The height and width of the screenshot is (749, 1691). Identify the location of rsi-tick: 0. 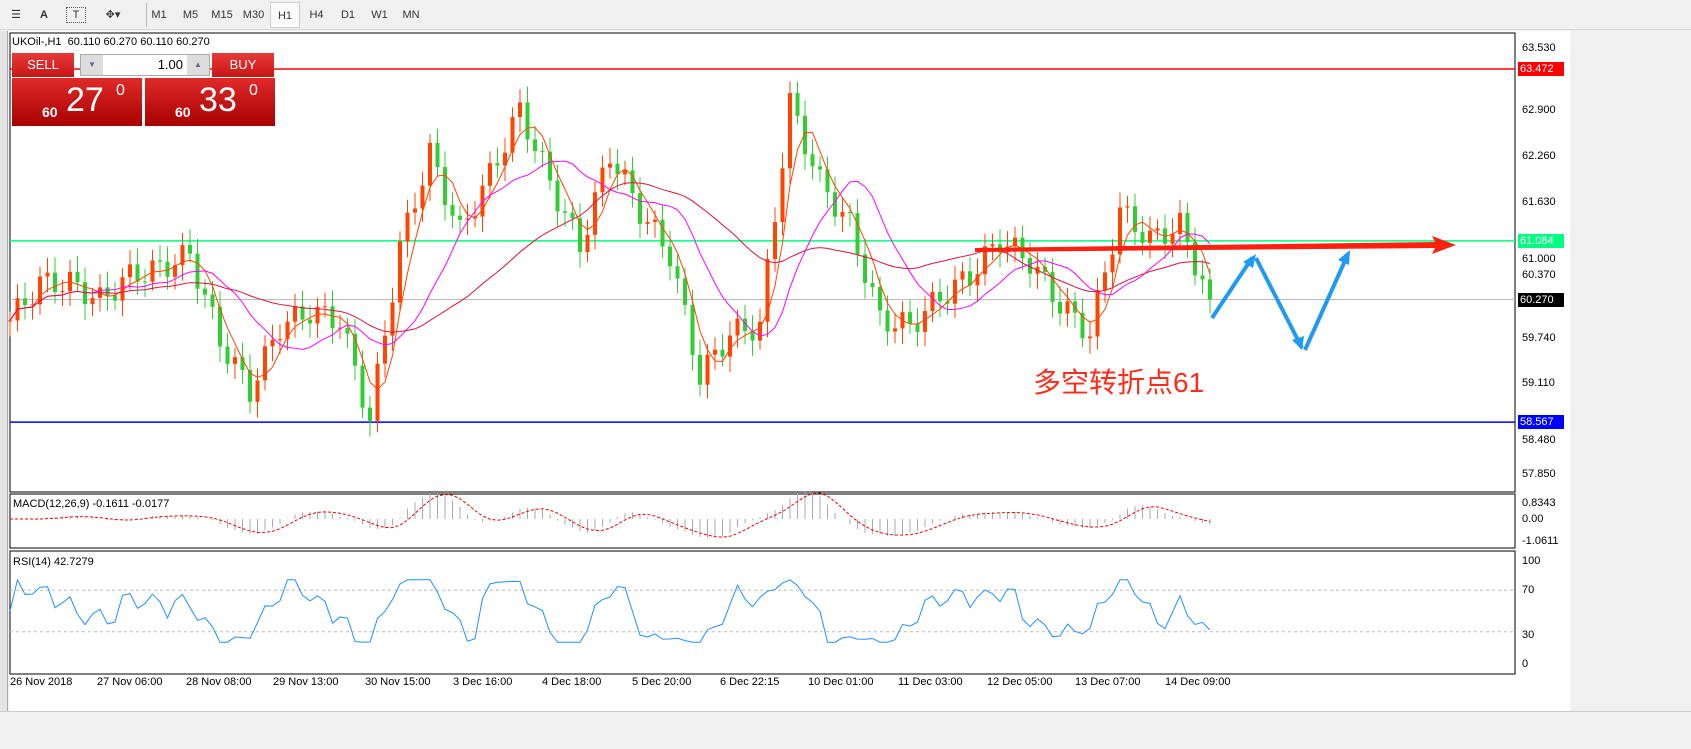
(1525, 664).